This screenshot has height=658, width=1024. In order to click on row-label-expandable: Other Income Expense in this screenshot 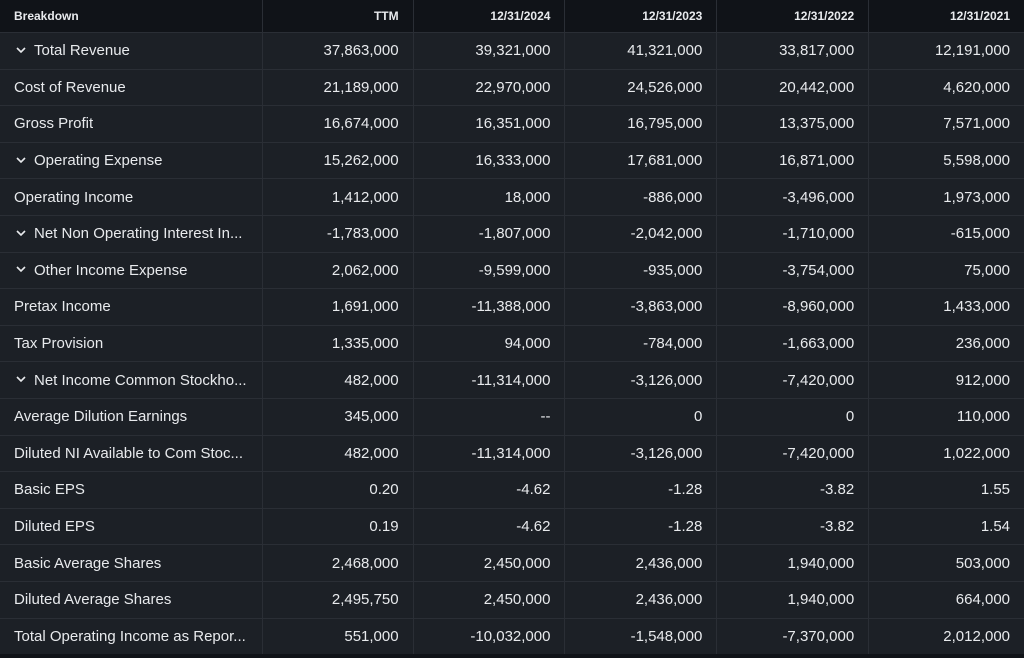, I will do `click(131, 270)`.